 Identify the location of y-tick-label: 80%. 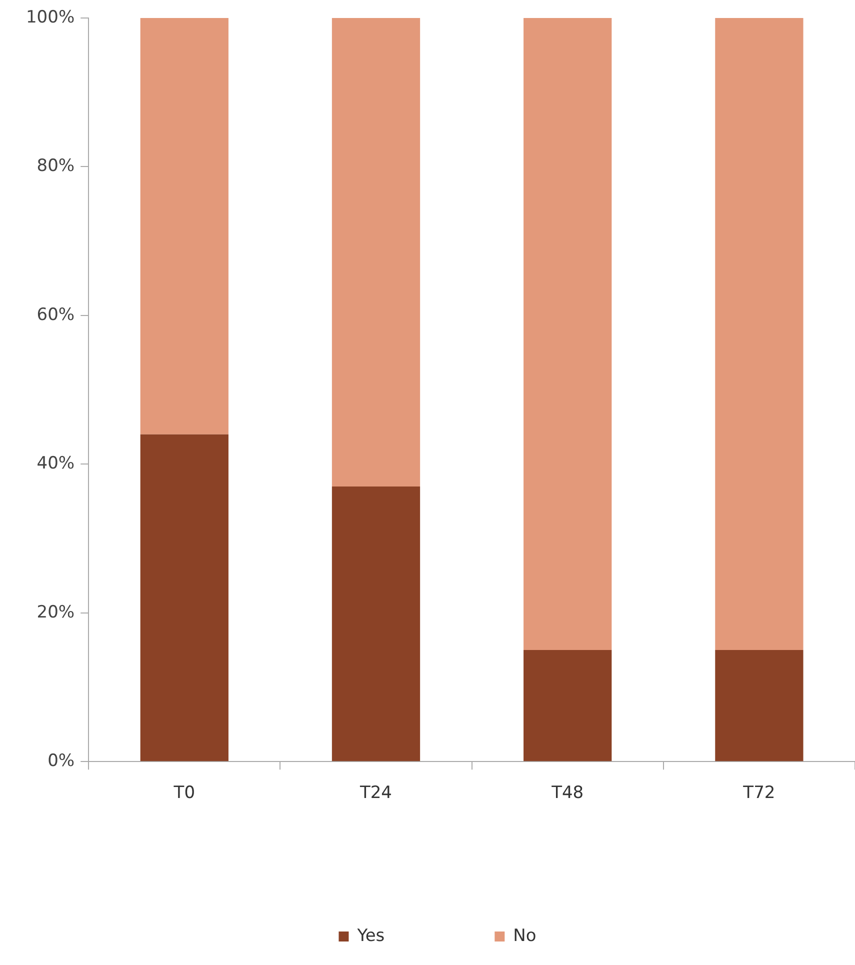
(55, 166).